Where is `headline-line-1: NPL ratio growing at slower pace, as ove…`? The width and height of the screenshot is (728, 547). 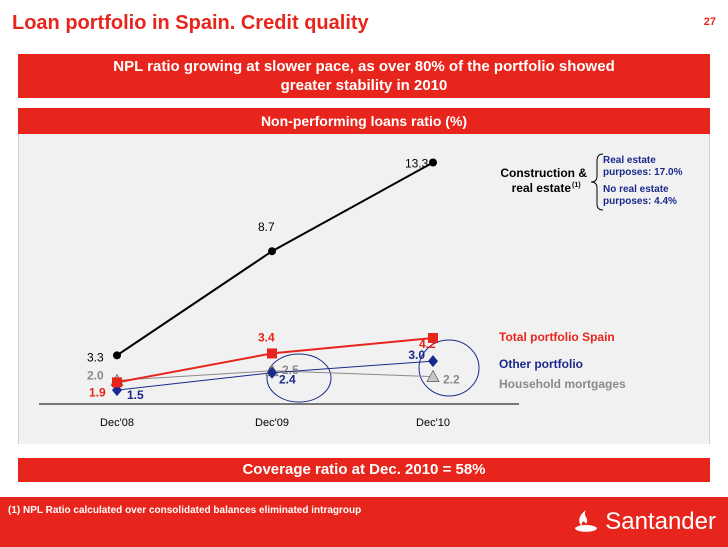
headline-line-1: NPL ratio growing at slower pace, as ove… is located at coordinates (364, 66).